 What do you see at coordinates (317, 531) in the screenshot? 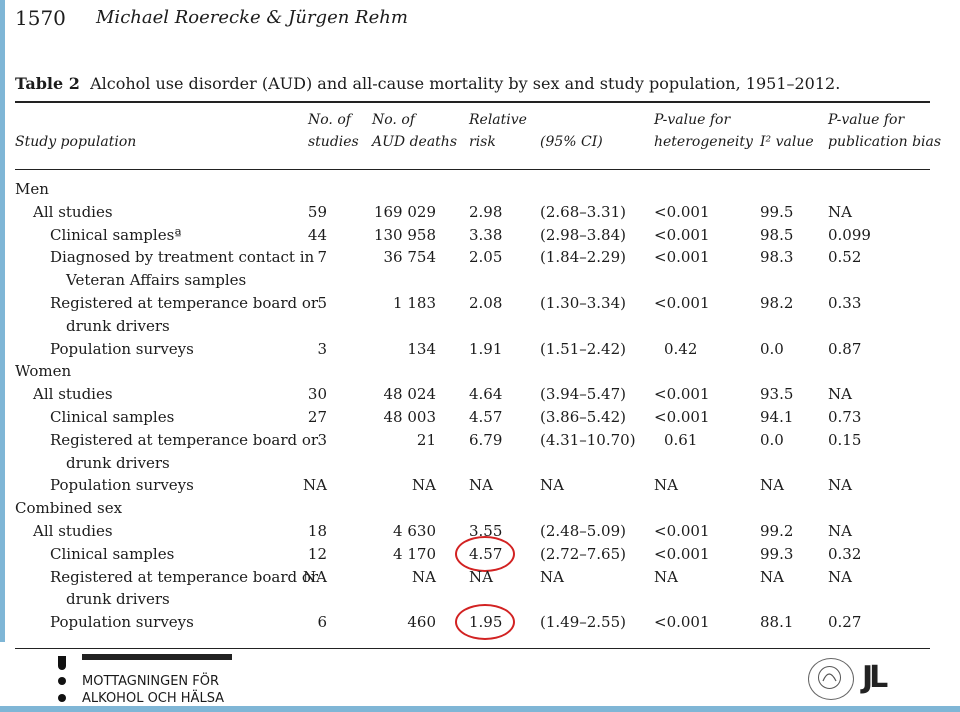
I see `cell-studies: 18` at bounding box center [317, 531].